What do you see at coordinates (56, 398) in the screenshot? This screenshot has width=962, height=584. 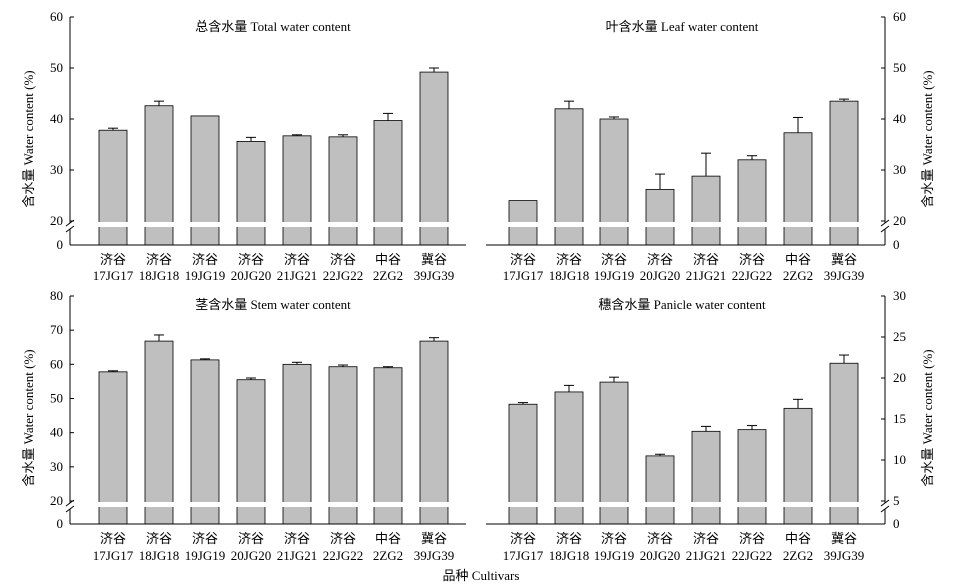 I see `y-tick-label: 50` at bounding box center [56, 398].